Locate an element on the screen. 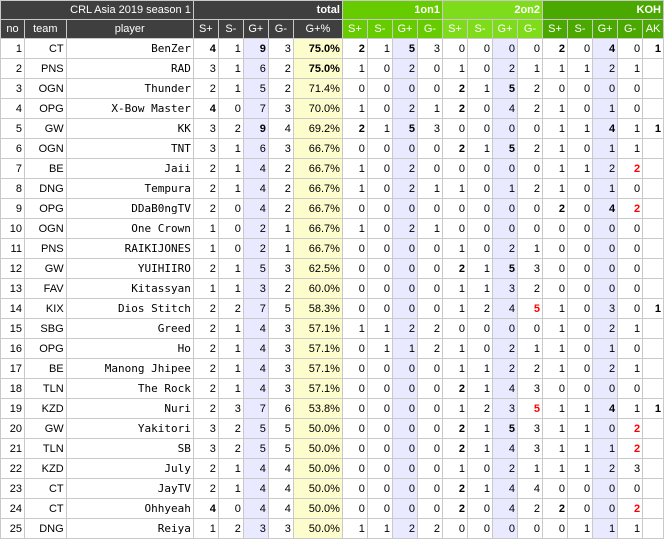 The height and width of the screenshot is (539, 667). player-cell: Ohhyeah is located at coordinates (129, 508).